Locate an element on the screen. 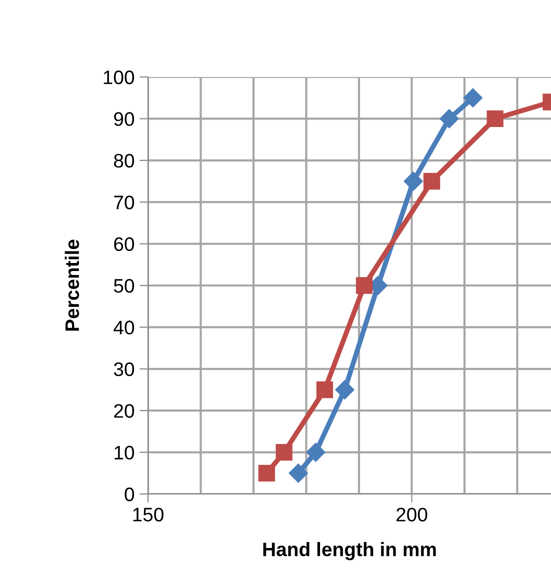 The height and width of the screenshot is (575, 551). y-tick-label: 50 is located at coordinates (124, 285).